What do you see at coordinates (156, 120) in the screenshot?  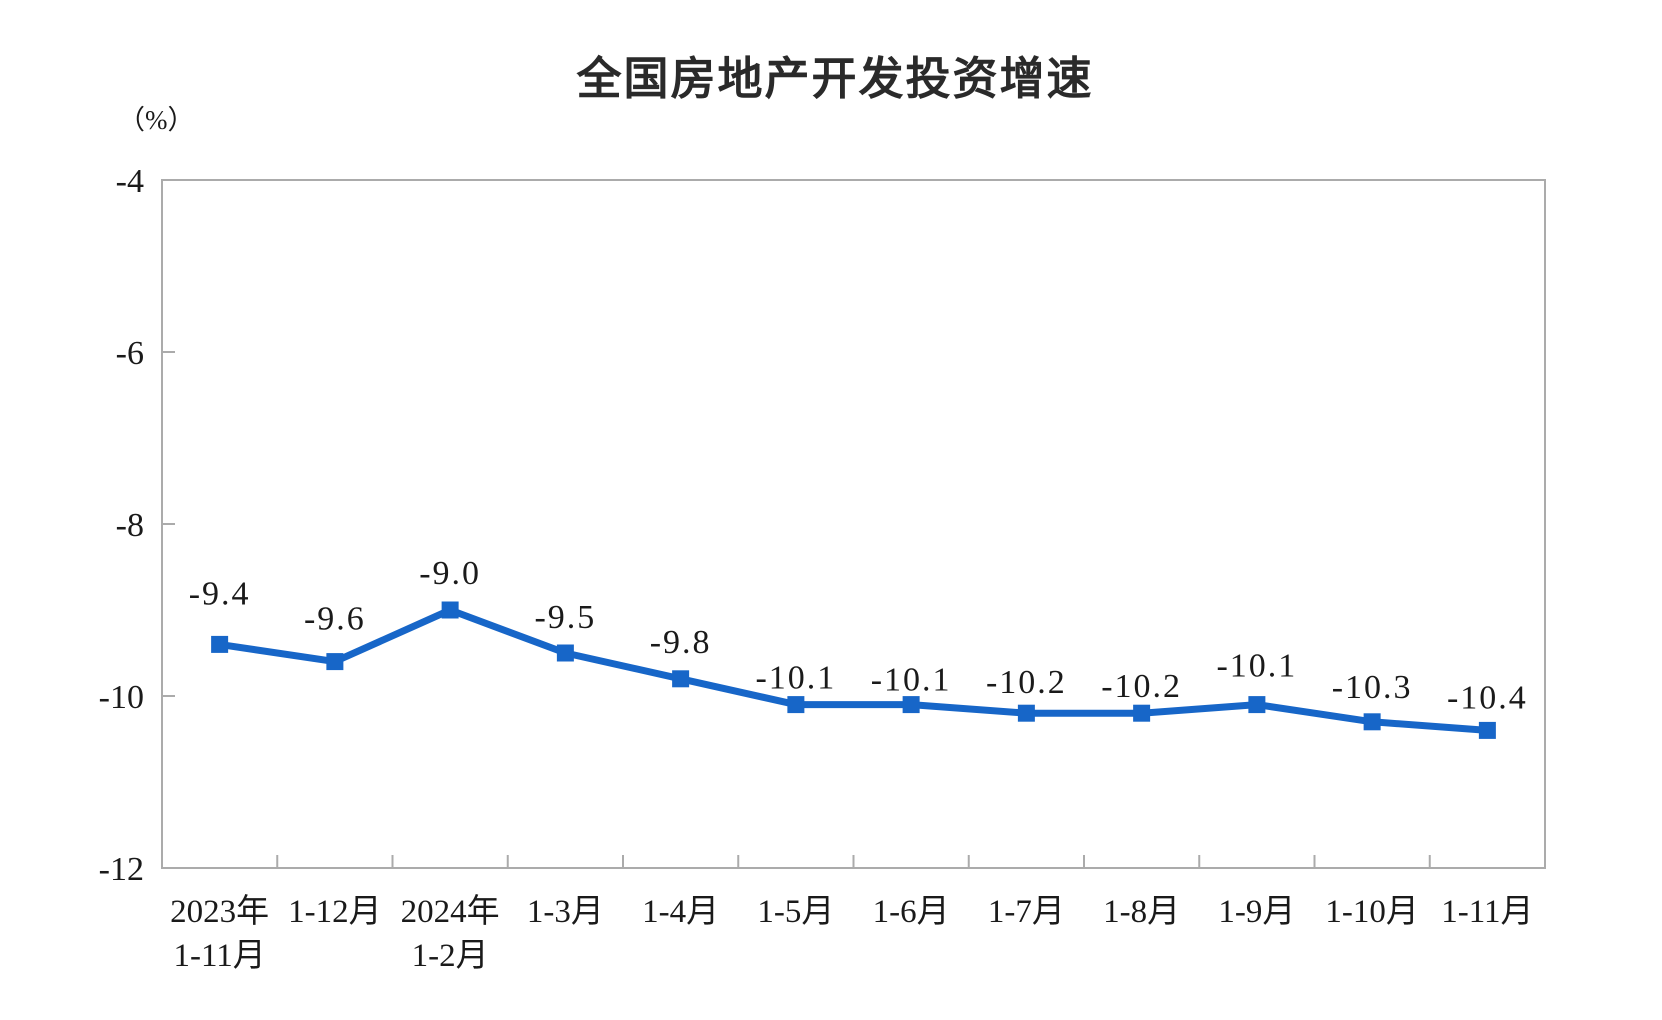 I see `y-axis-unit-label: （%）` at bounding box center [156, 120].